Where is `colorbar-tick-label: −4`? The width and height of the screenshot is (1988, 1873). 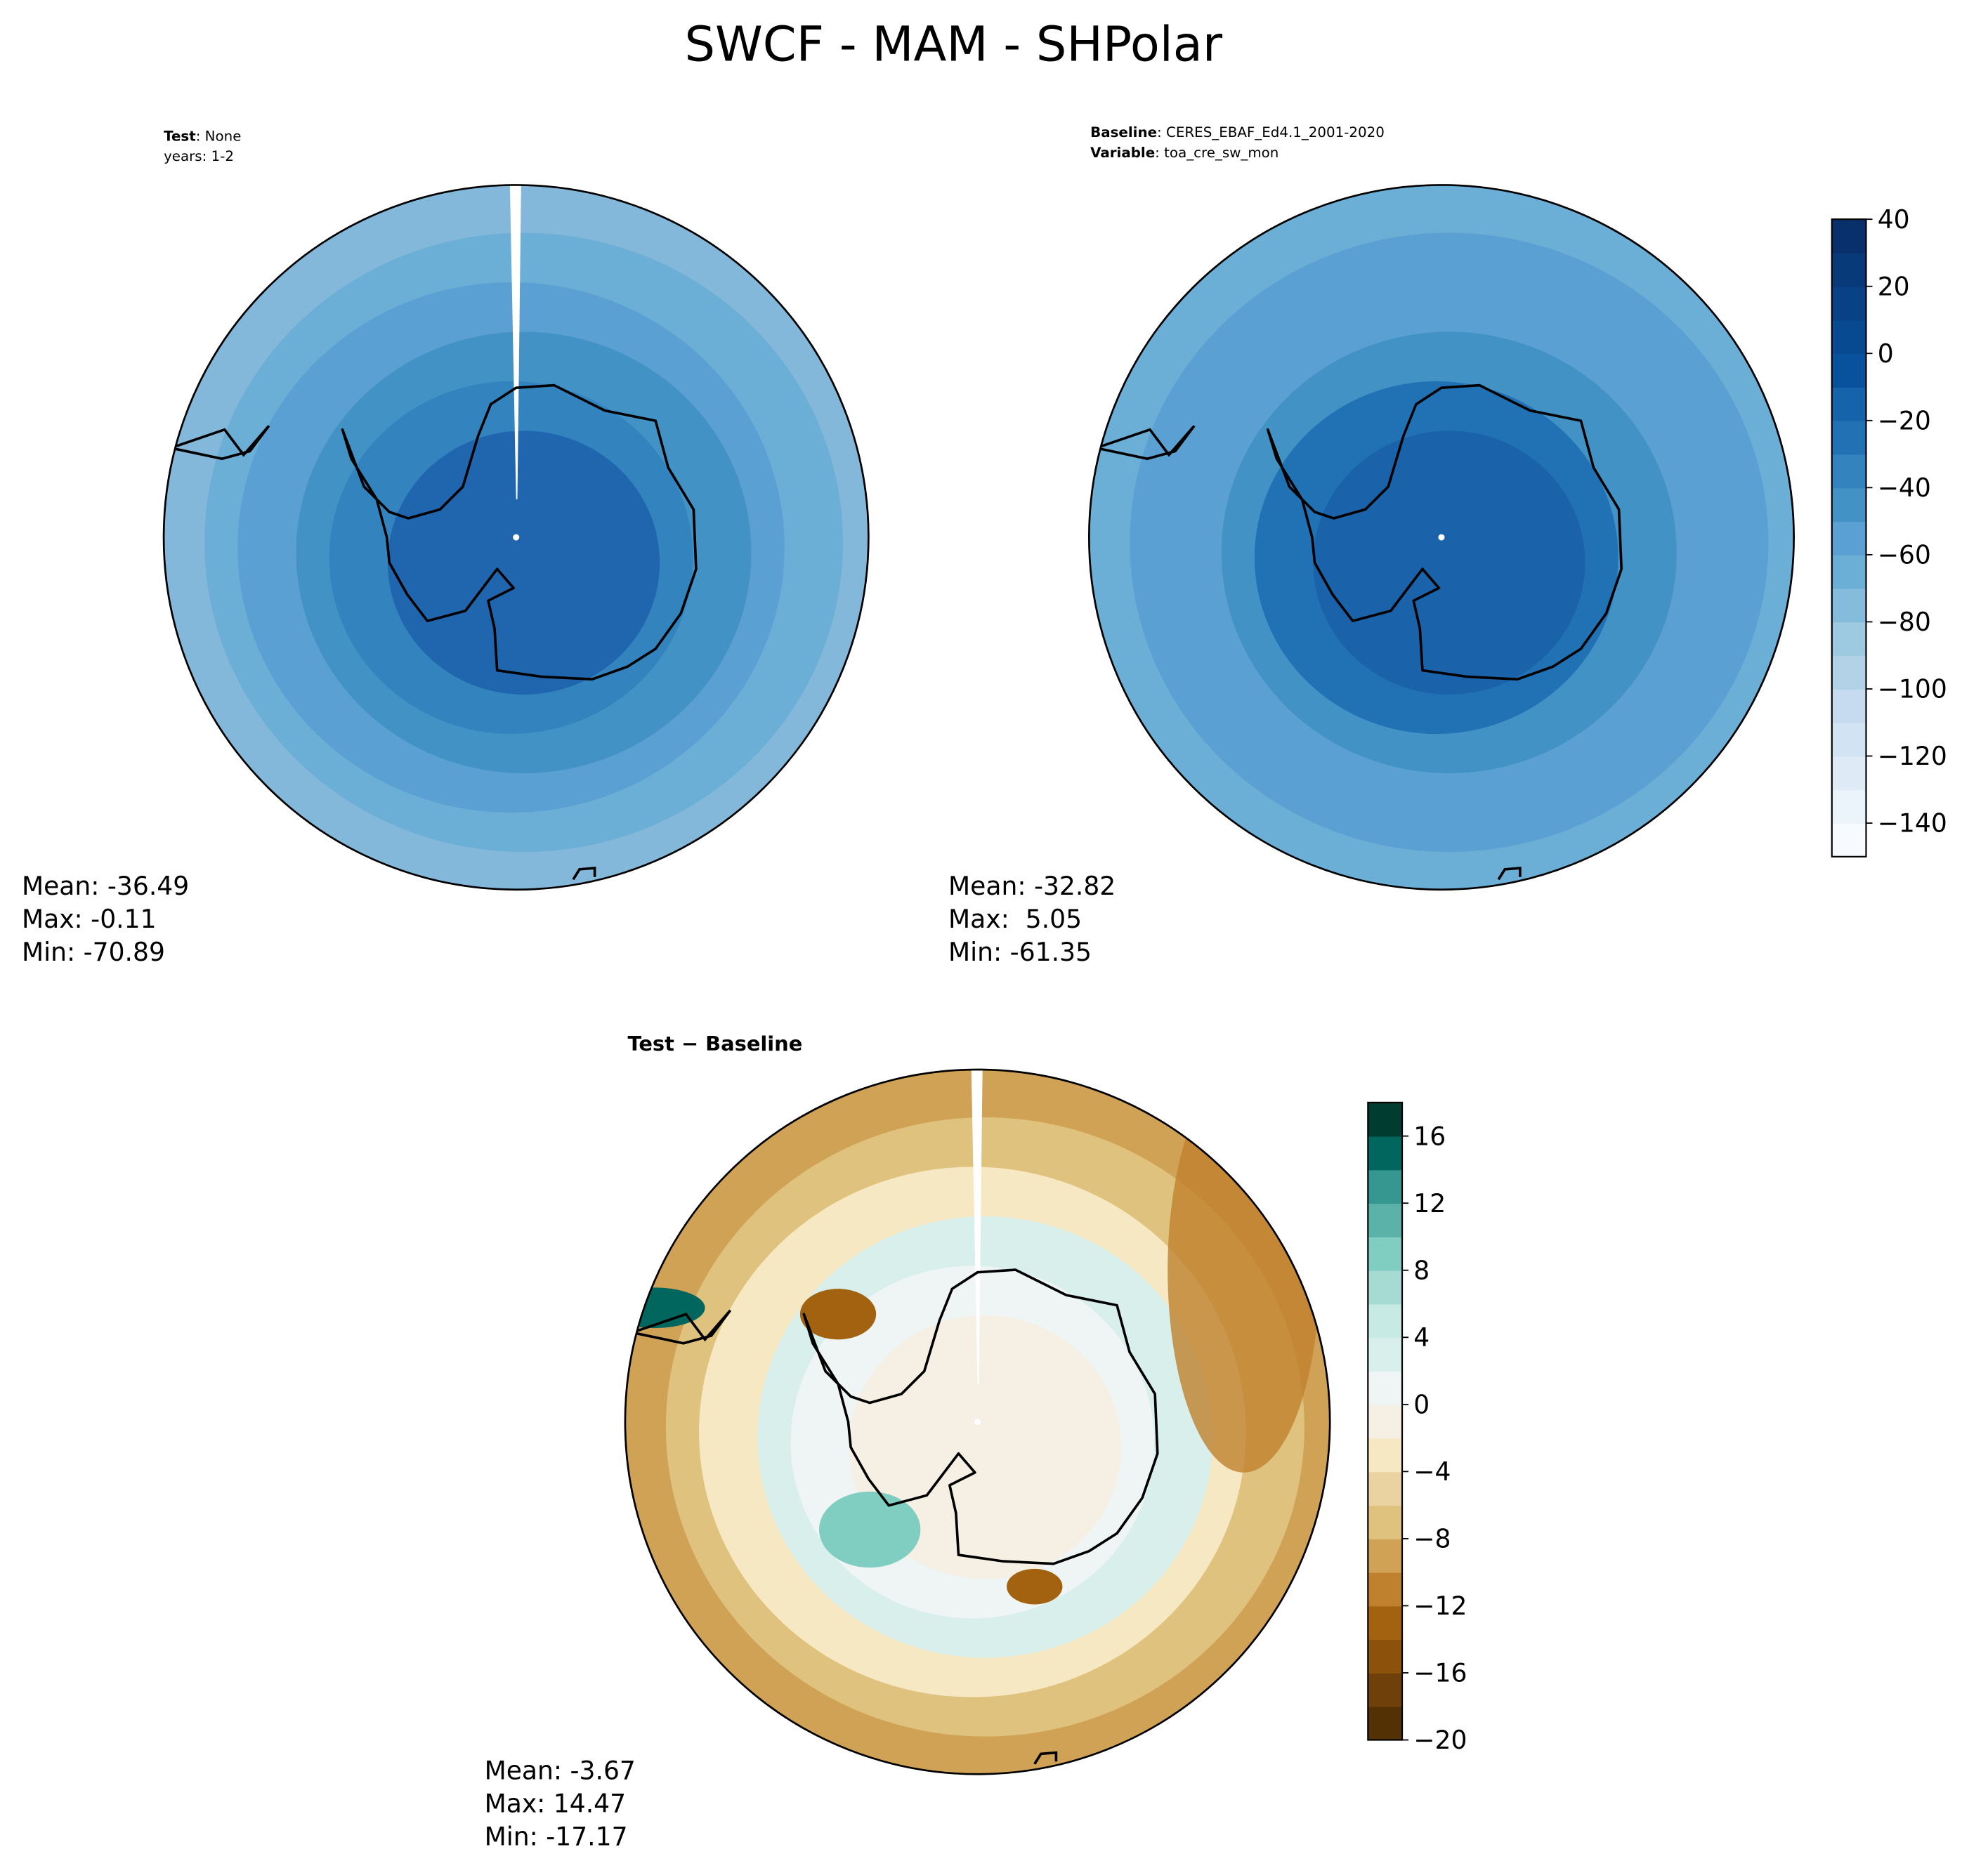 colorbar-tick-label: −4 is located at coordinates (1432, 1472).